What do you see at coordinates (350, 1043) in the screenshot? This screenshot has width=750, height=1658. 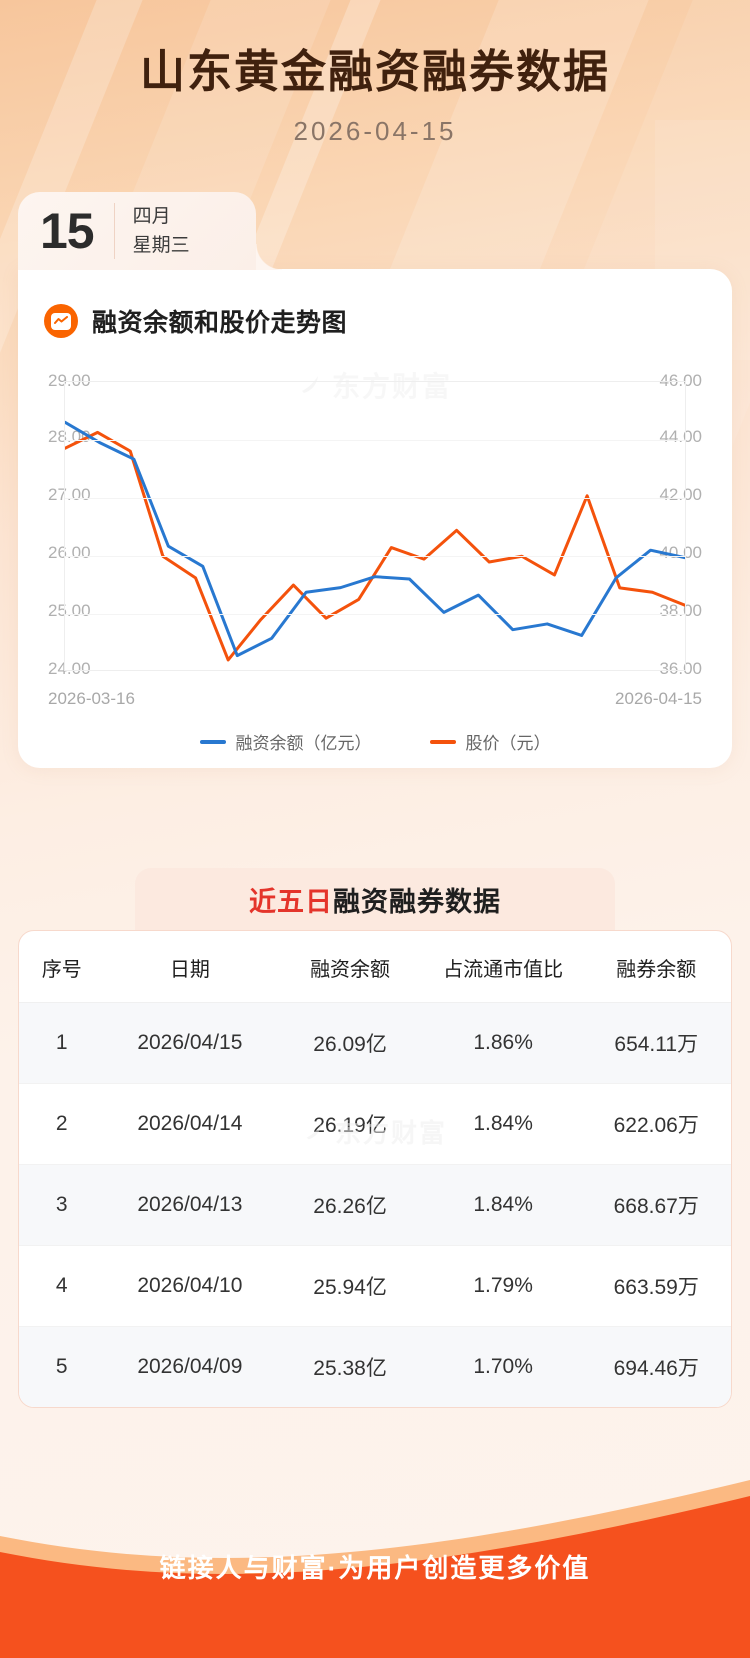 I see `cell-margin-balance: 26.09亿` at bounding box center [350, 1043].